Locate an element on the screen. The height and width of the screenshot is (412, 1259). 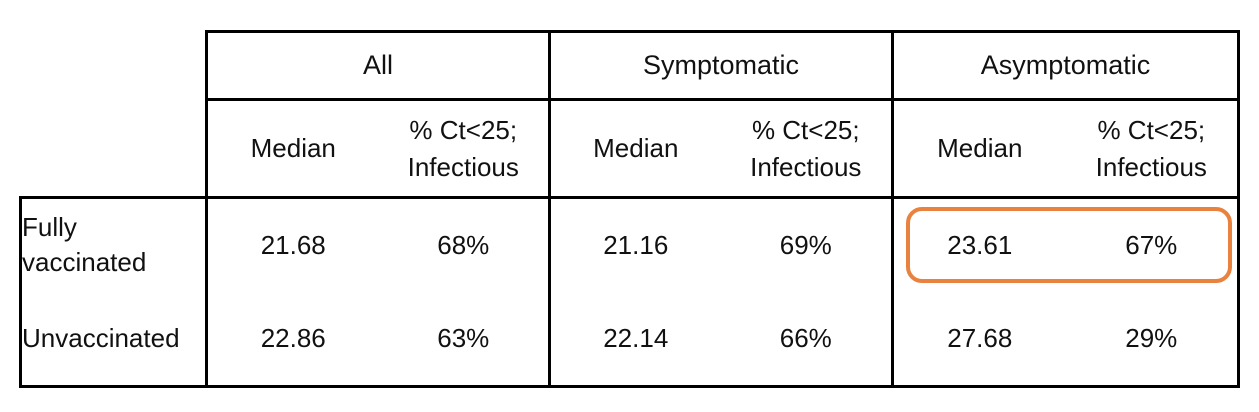
cell-unvaccinated-symptomatic-median: 22.14 is located at coordinates (634, 339).